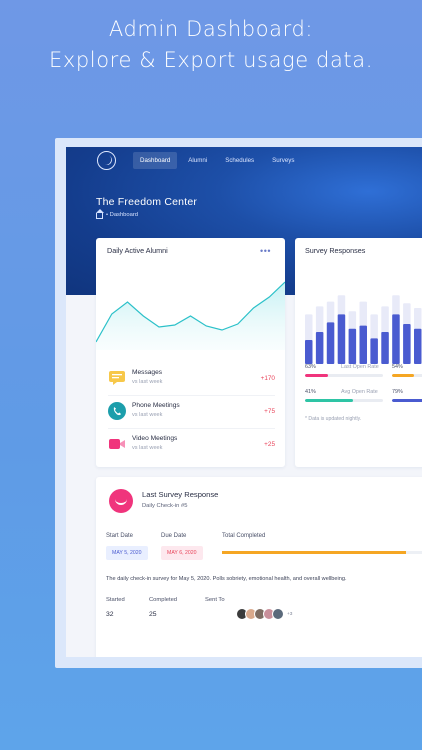 The height and width of the screenshot is (750, 422). What do you see at coordinates (127, 553) in the screenshot?
I see `start-date-badge: MAY 5, 2020` at bounding box center [127, 553].